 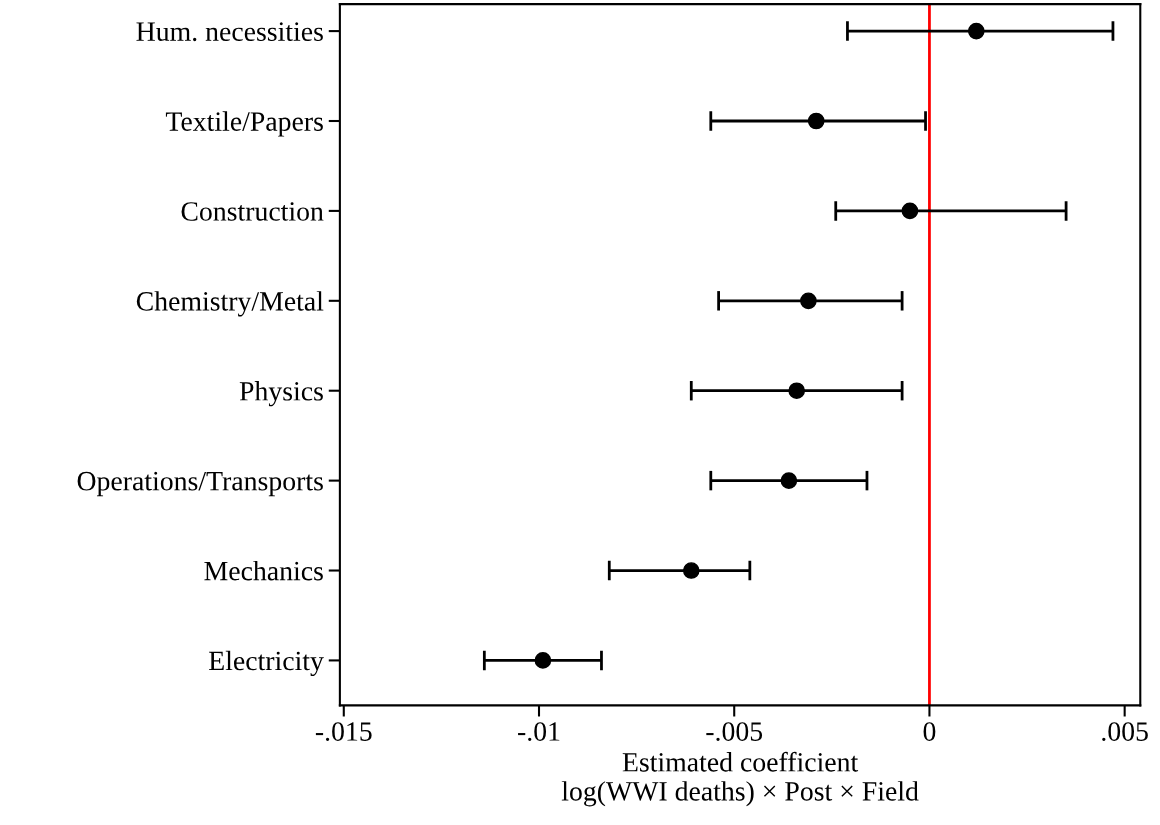 I want to click on y-tick-label: Chemistry/Metal, so click(x=230, y=304).